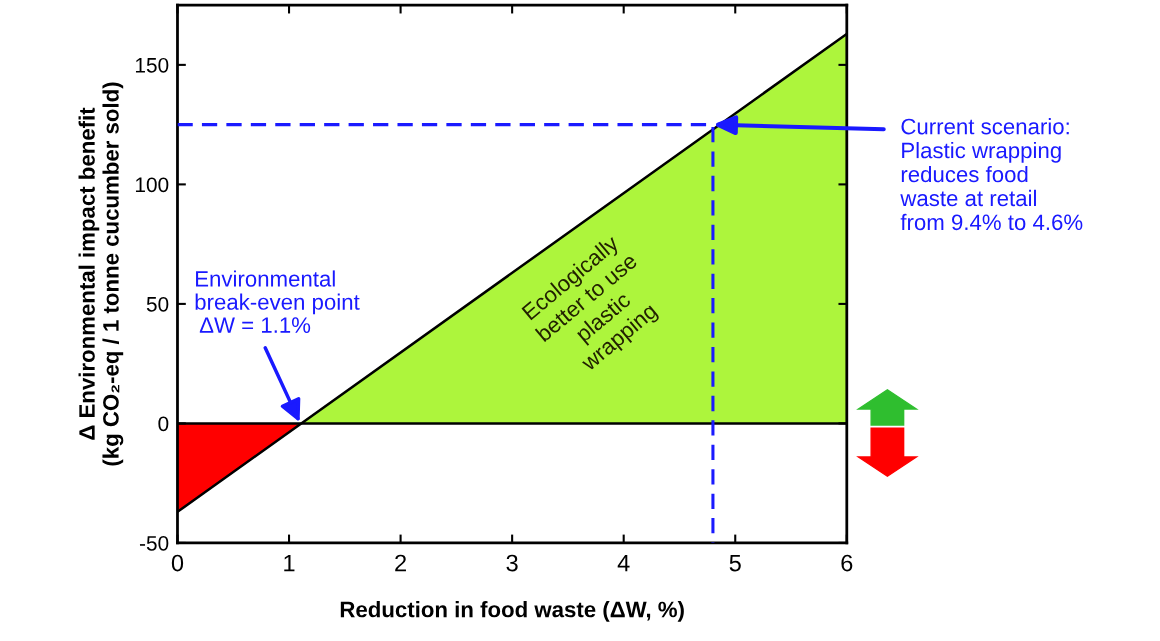  Describe the element at coordinates (735, 563) in the screenshot. I see `x-tick-label: 5` at that location.